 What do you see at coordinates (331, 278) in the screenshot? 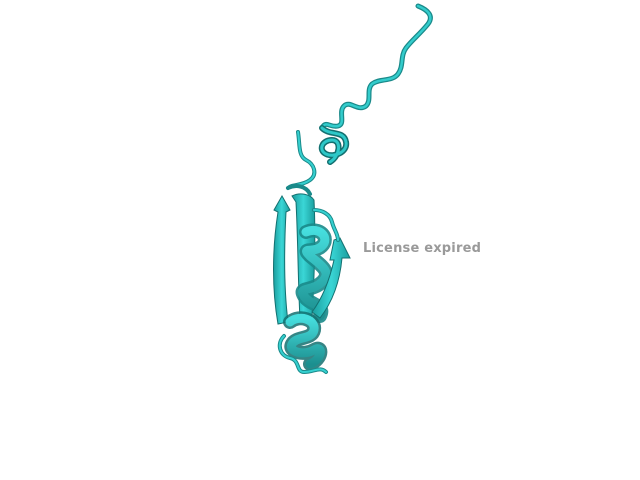
I see `beta-strand-right-arrow` at bounding box center [331, 278].